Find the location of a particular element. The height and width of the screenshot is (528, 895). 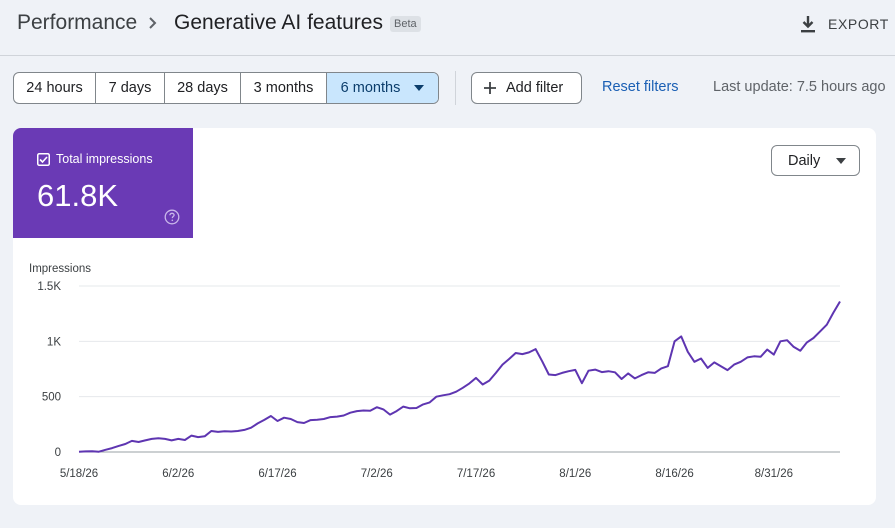

export-label: EXPORT is located at coordinates (858, 24).